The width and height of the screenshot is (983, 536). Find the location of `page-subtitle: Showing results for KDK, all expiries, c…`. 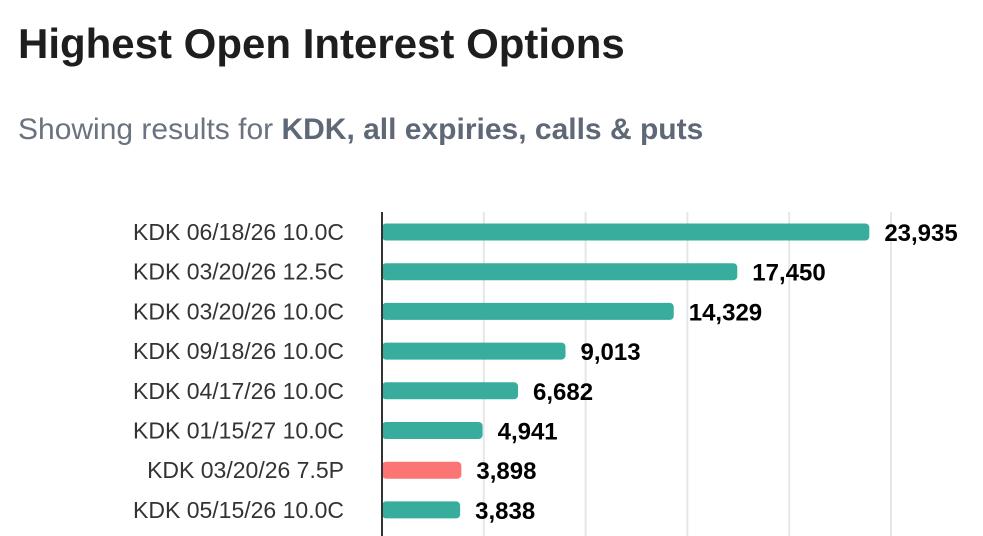

page-subtitle: Showing results for KDK, all expiries, c… is located at coordinates (360, 130).